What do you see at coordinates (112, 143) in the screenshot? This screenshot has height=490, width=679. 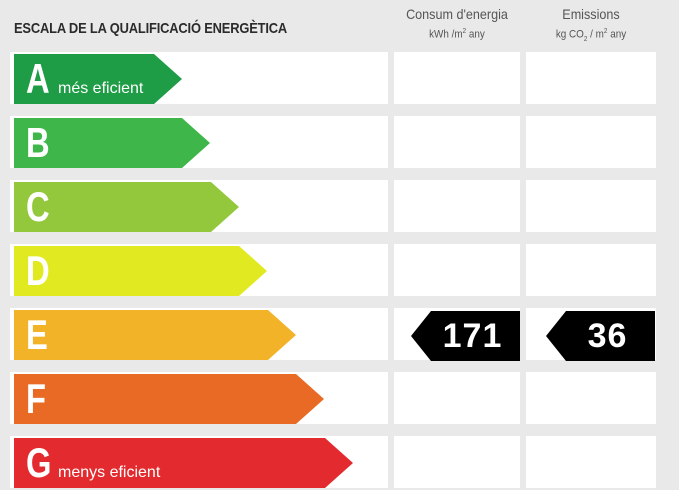 I see `rating-arrow-b: B` at bounding box center [112, 143].